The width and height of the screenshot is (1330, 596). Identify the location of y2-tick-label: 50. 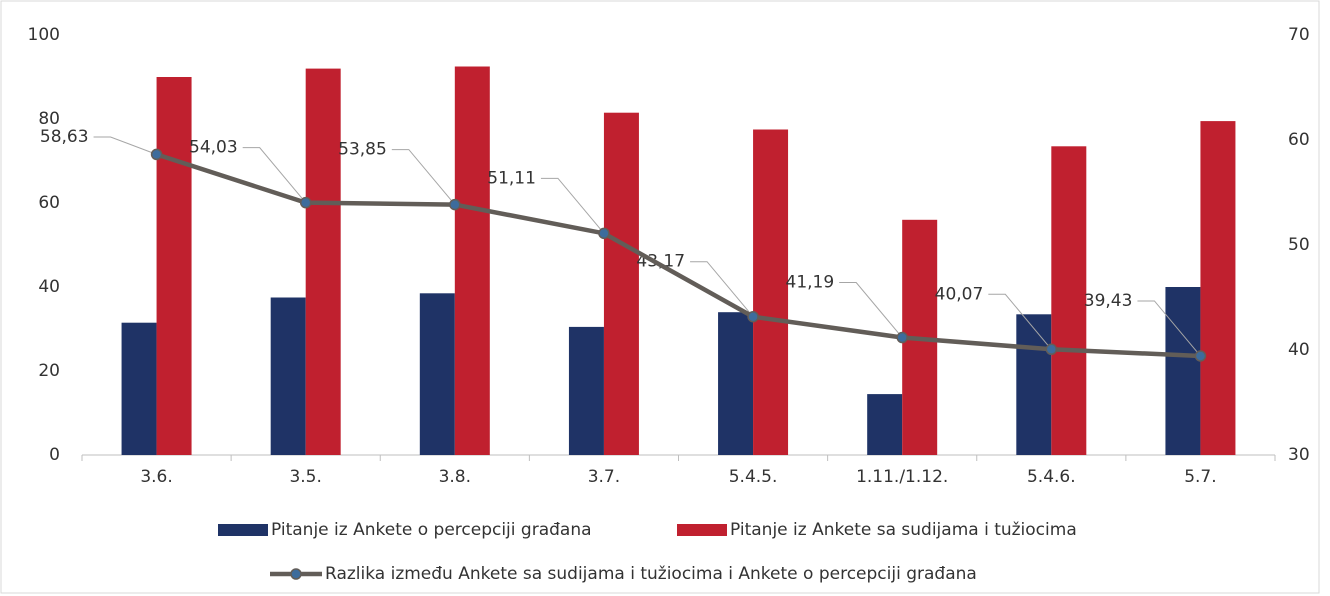
(1299, 245).